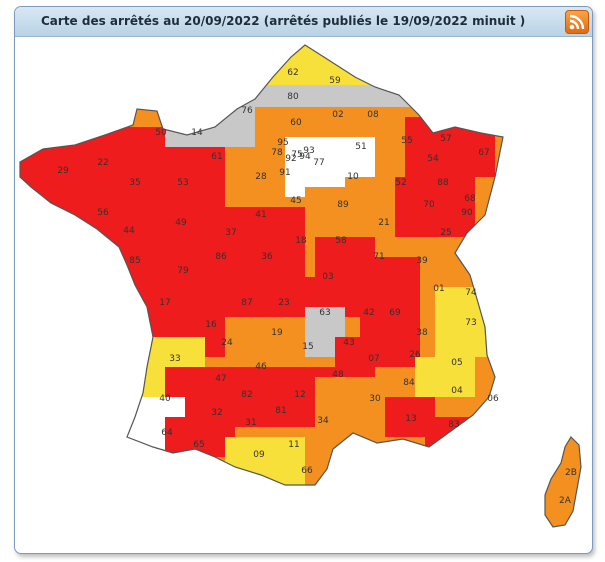  I want to click on department-label-30: 30, so click(375, 399).